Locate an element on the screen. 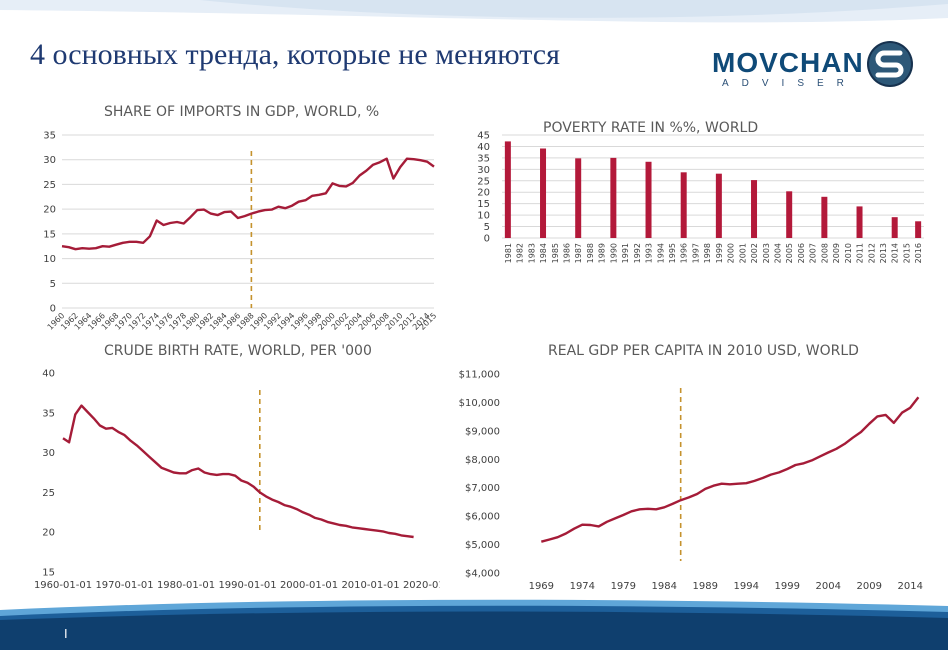  poverty-bar-1984 is located at coordinates (543, 193).